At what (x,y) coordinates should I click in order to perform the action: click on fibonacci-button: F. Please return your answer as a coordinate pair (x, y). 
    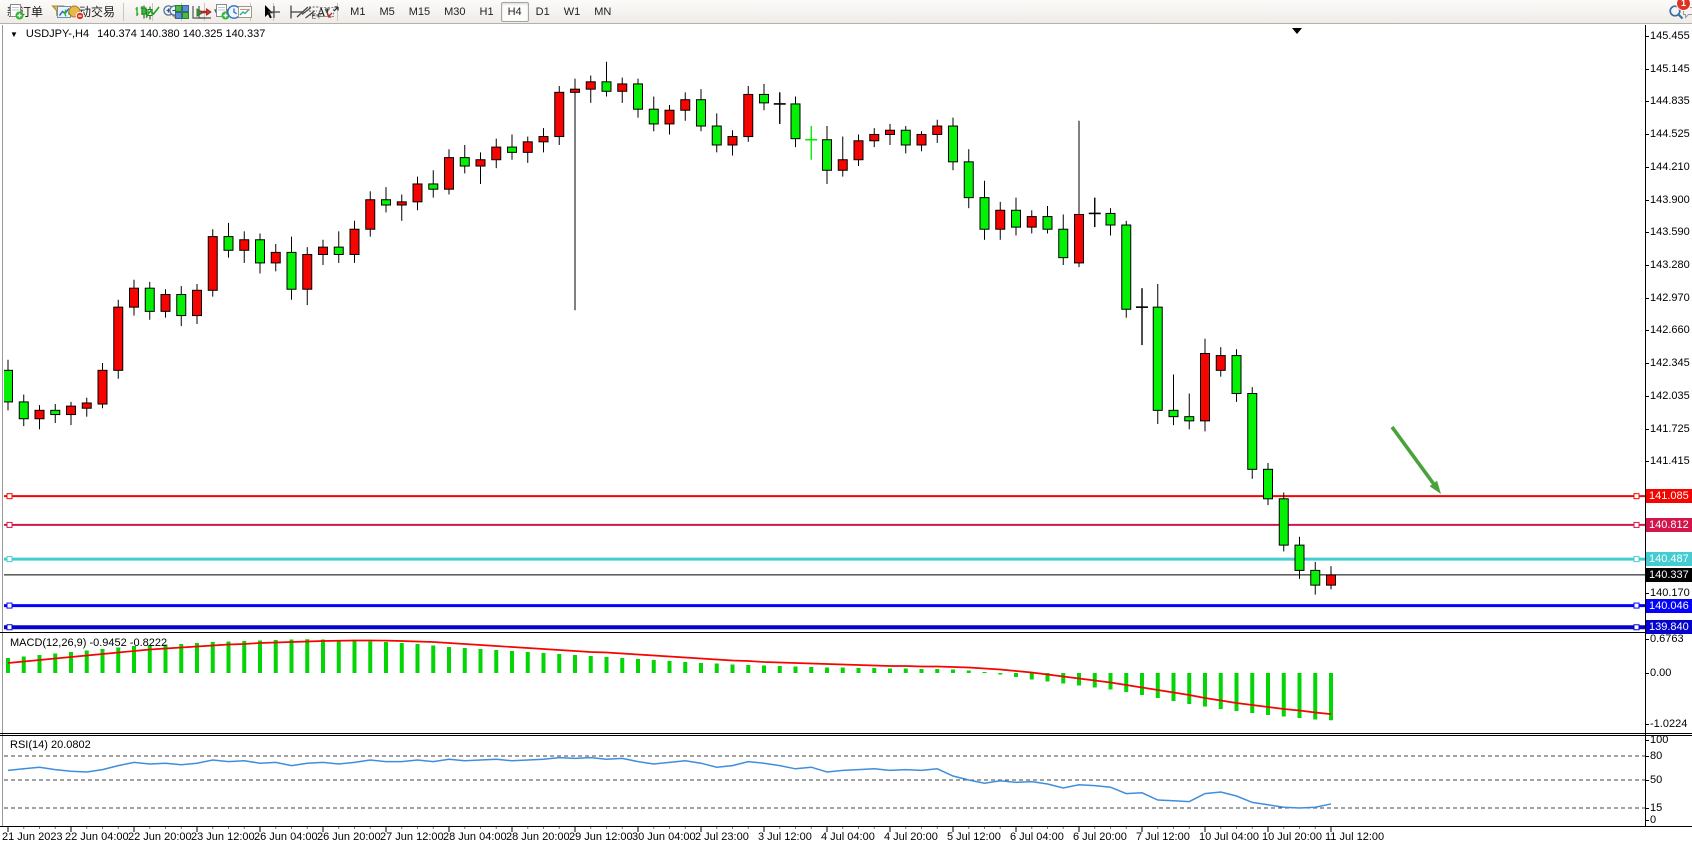
    Looking at the image, I should click on (312, 12).